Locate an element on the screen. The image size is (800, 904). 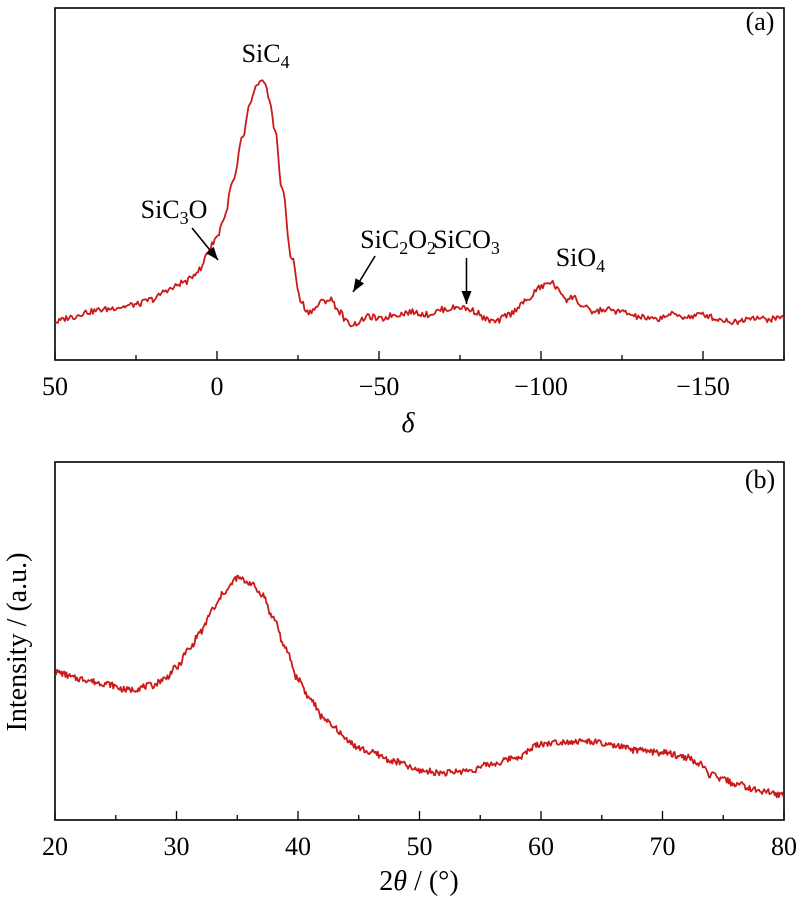
peak-label-text: SiO is located at coordinates (576, 257).